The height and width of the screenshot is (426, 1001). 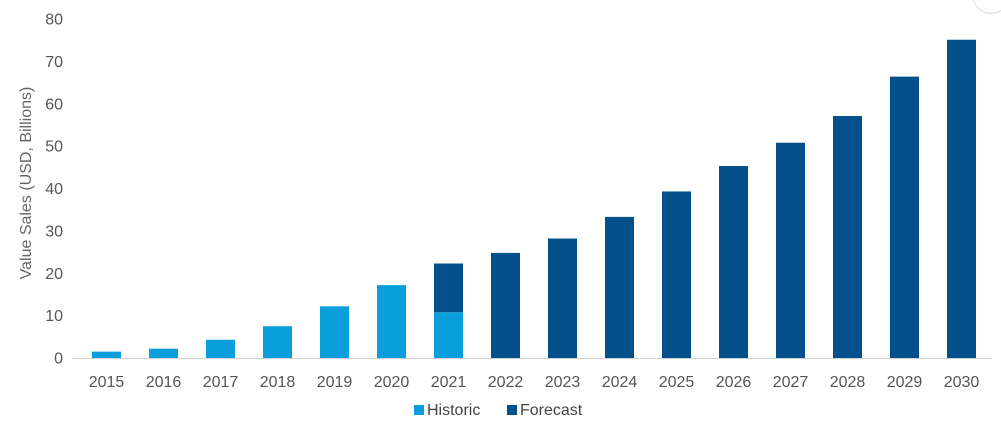 I want to click on x-tick-label: 2023, so click(x=563, y=382).